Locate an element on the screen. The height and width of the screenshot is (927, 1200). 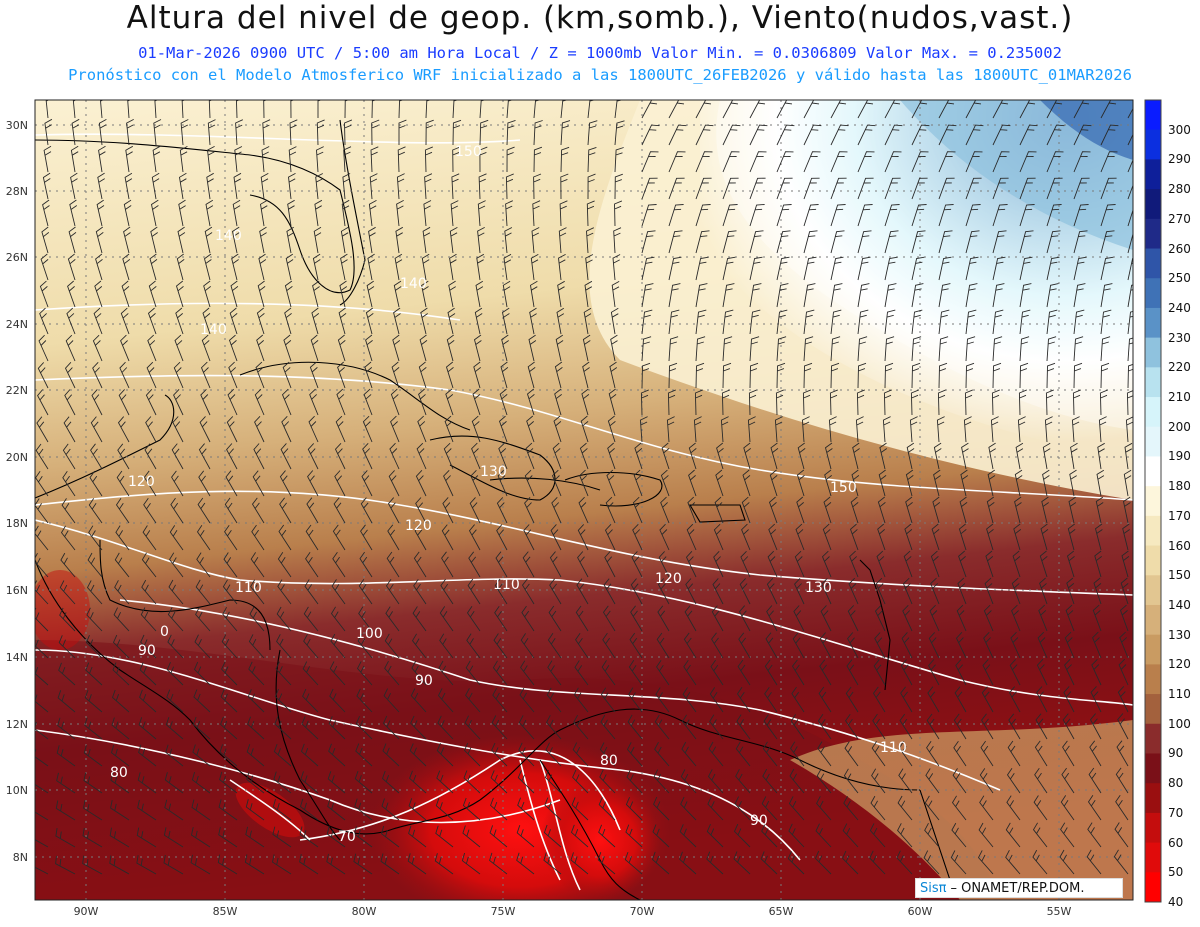
lat-label: 18N is located at coordinates (16, 523).